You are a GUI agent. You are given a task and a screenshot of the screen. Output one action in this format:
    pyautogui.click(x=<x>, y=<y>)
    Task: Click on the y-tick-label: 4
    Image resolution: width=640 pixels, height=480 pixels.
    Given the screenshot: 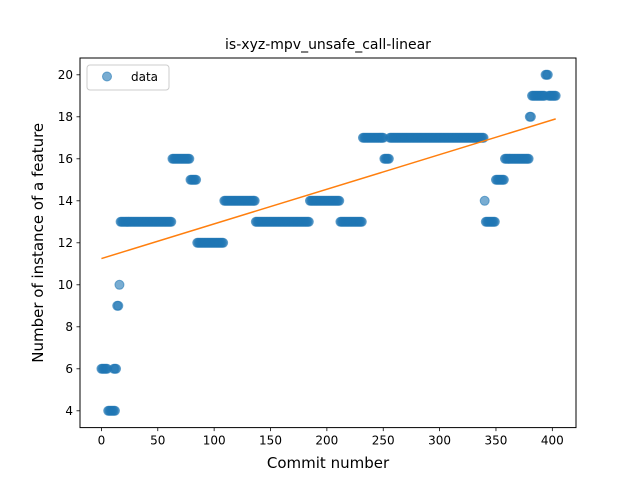 What is the action you would take?
    pyautogui.click(x=69, y=411)
    